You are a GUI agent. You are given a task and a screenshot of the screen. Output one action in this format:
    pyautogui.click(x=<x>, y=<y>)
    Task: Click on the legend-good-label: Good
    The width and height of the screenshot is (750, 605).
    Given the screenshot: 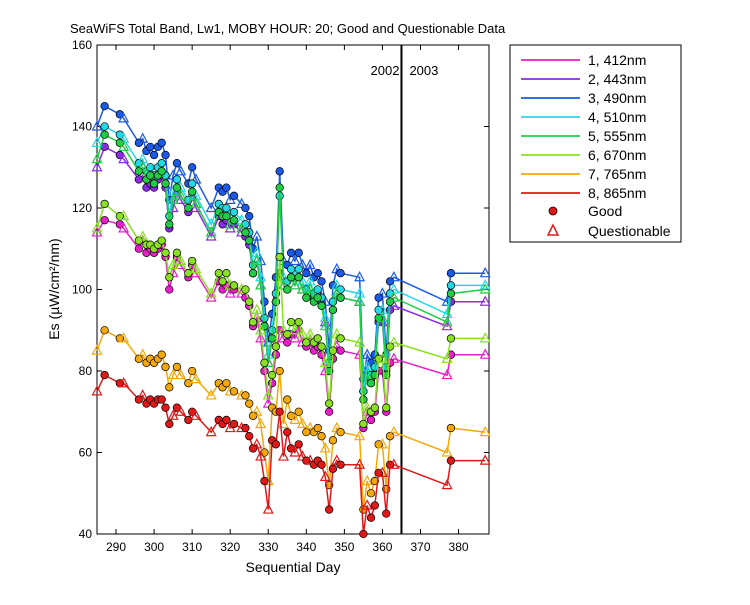 What is the action you would take?
    pyautogui.click(x=605, y=211)
    